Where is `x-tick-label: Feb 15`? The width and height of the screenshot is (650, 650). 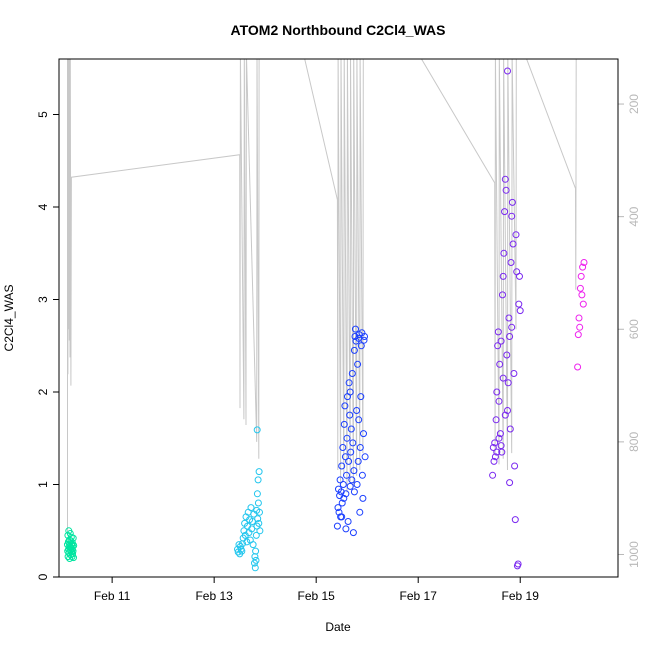
x-tick-label: Feb 15 is located at coordinates (317, 596).